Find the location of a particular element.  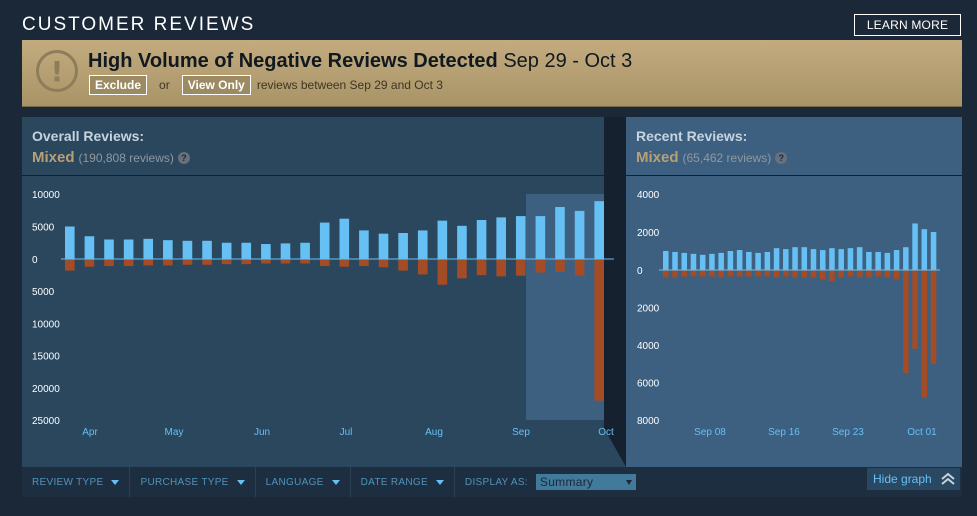

overall-count: (190,808 reviews) is located at coordinates (126, 157).